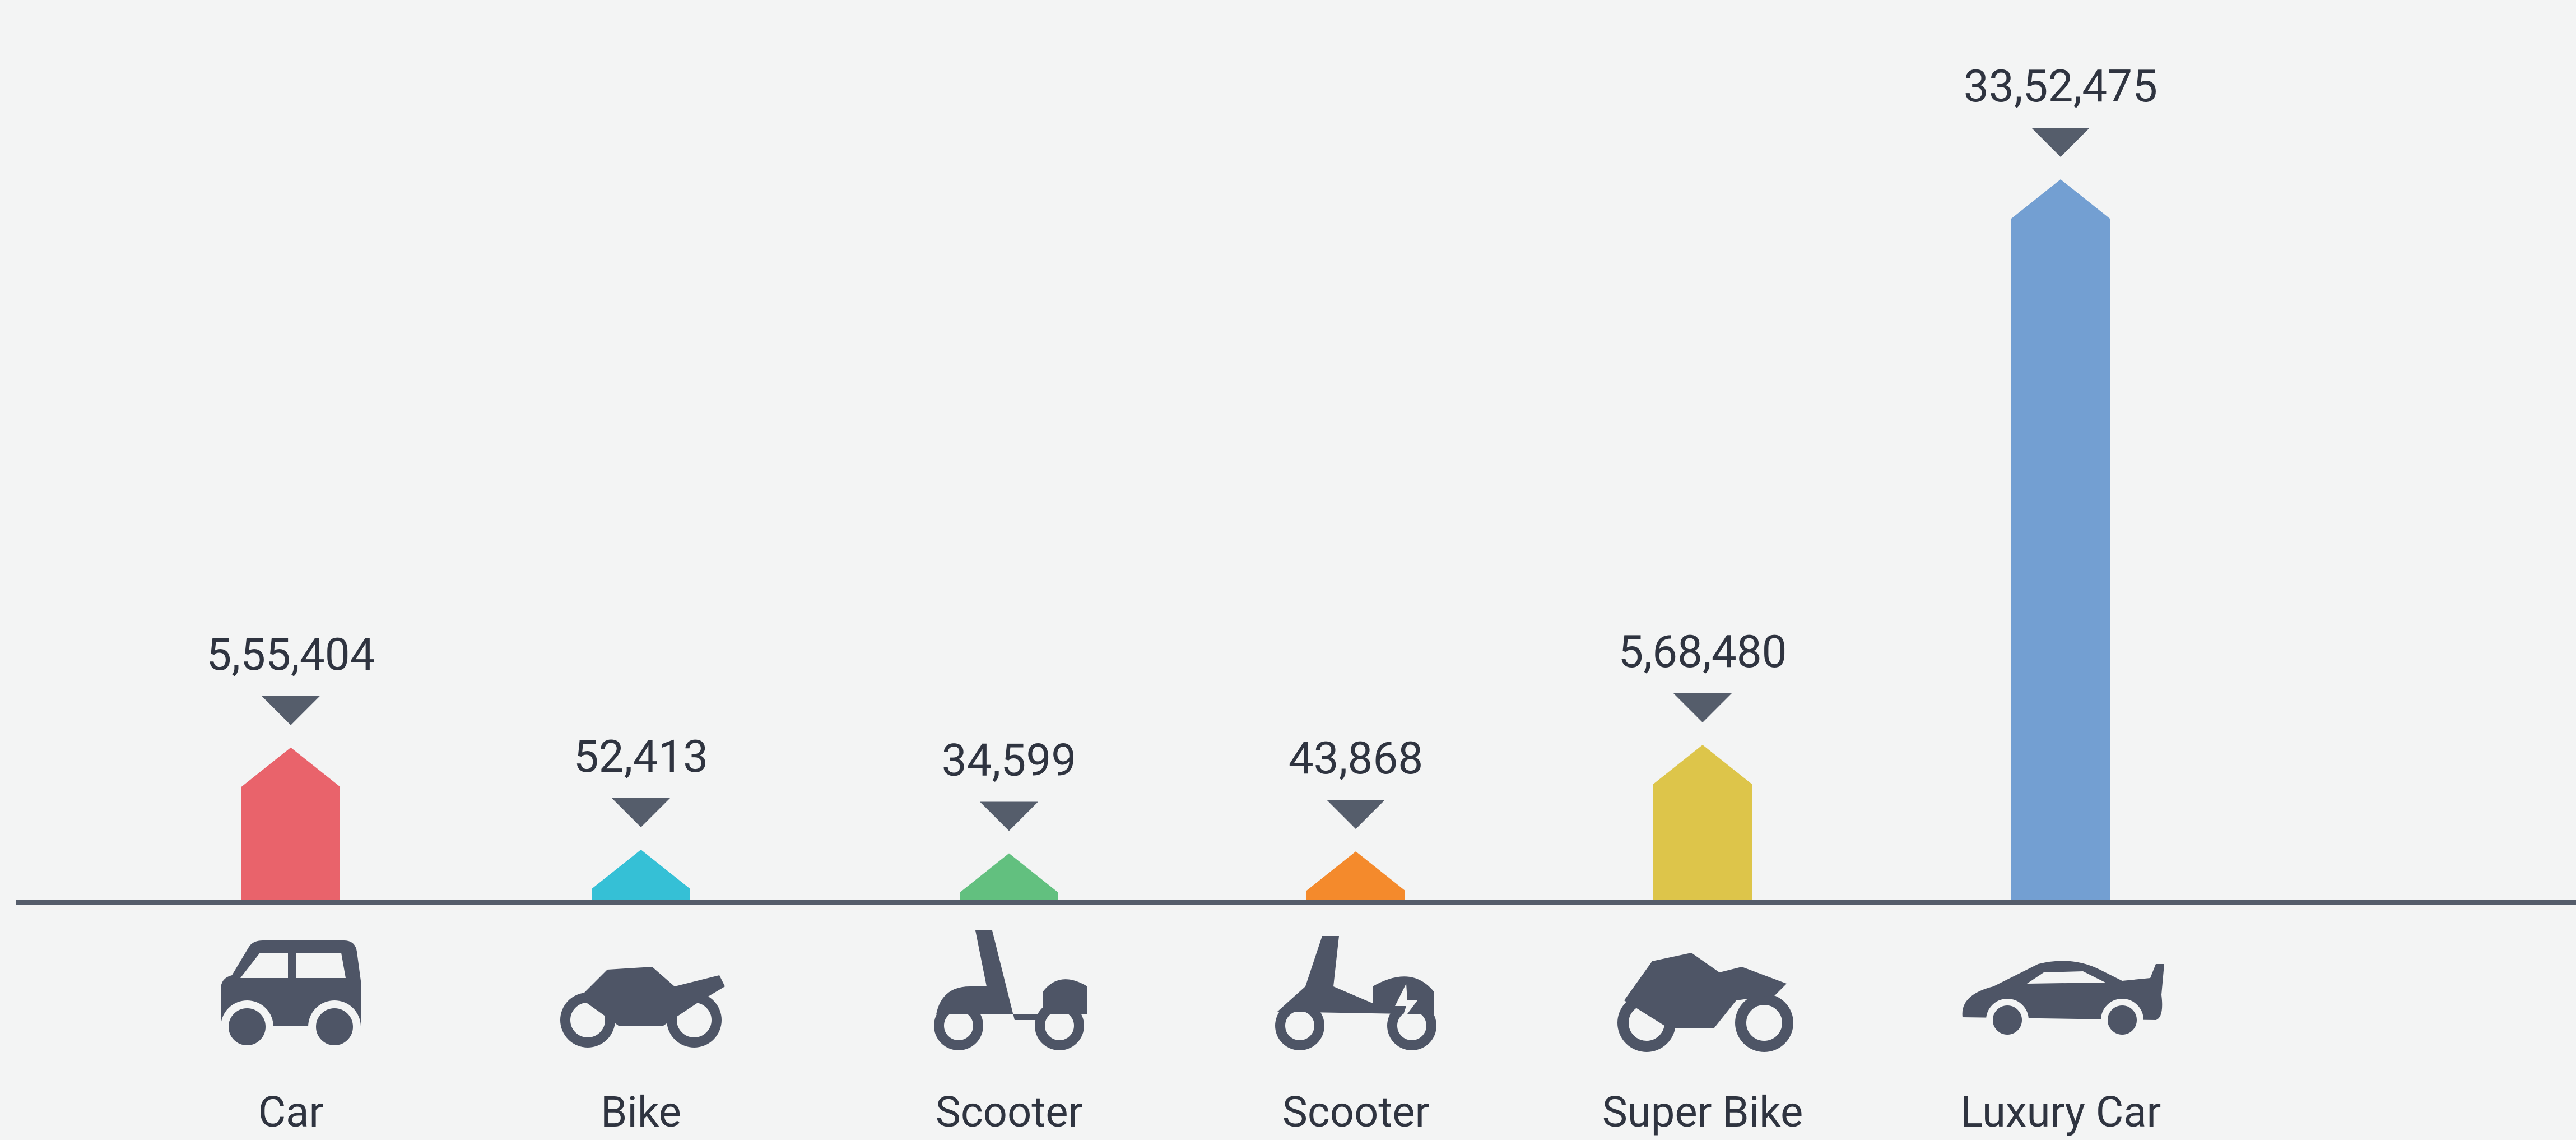 This screenshot has height=1140, width=2576. What do you see at coordinates (1703, 651) in the screenshot?
I see `value-label: 5,68,480` at bounding box center [1703, 651].